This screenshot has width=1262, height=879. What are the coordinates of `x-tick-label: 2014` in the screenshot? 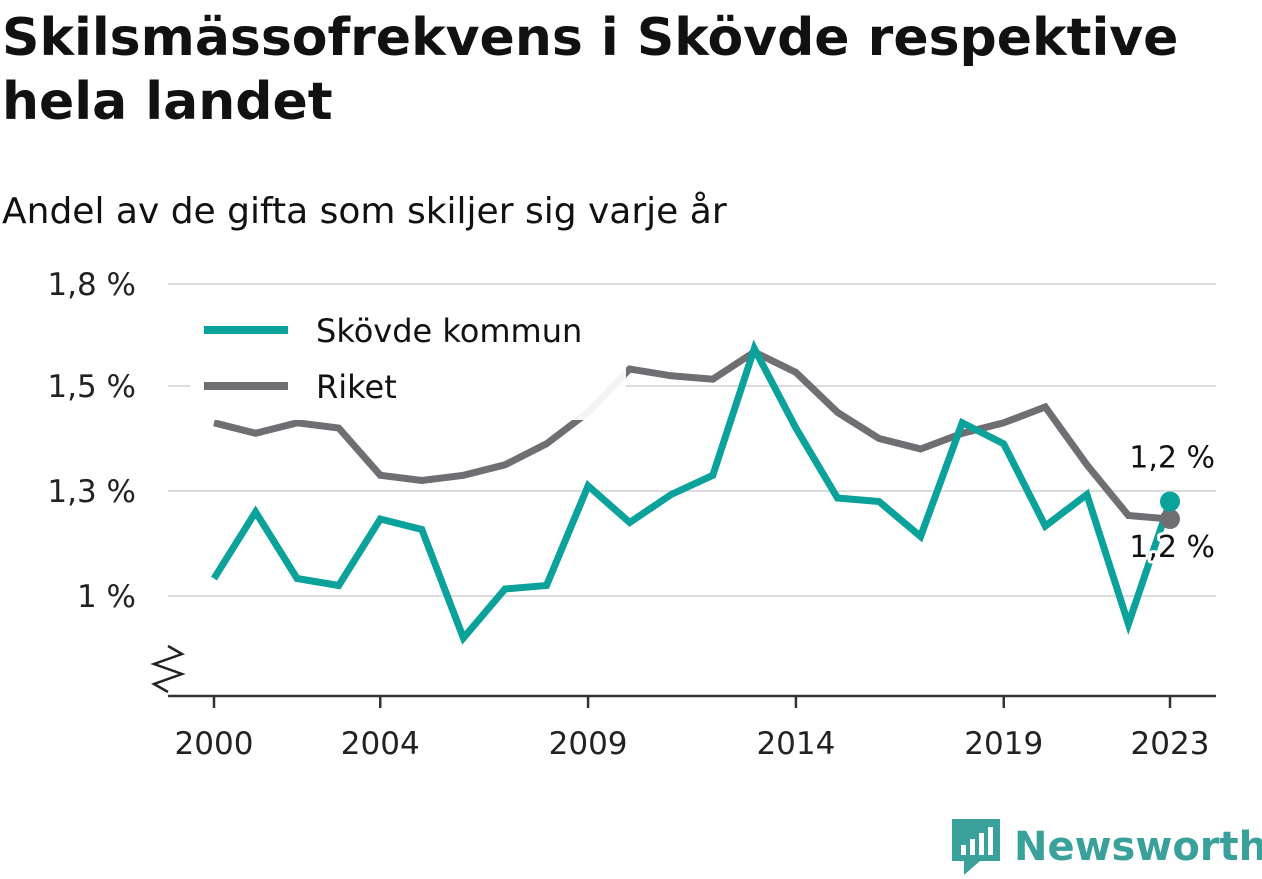 It's located at (795, 744).